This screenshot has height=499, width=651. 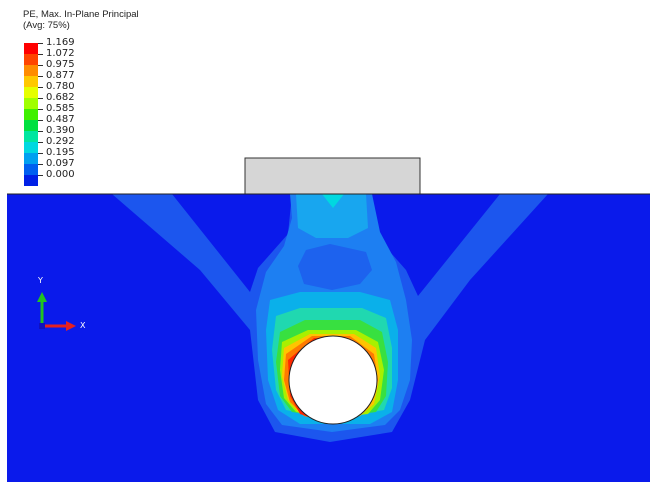 What do you see at coordinates (333, 380) in the screenshot?
I see `tunnel-opening` at bounding box center [333, 380].